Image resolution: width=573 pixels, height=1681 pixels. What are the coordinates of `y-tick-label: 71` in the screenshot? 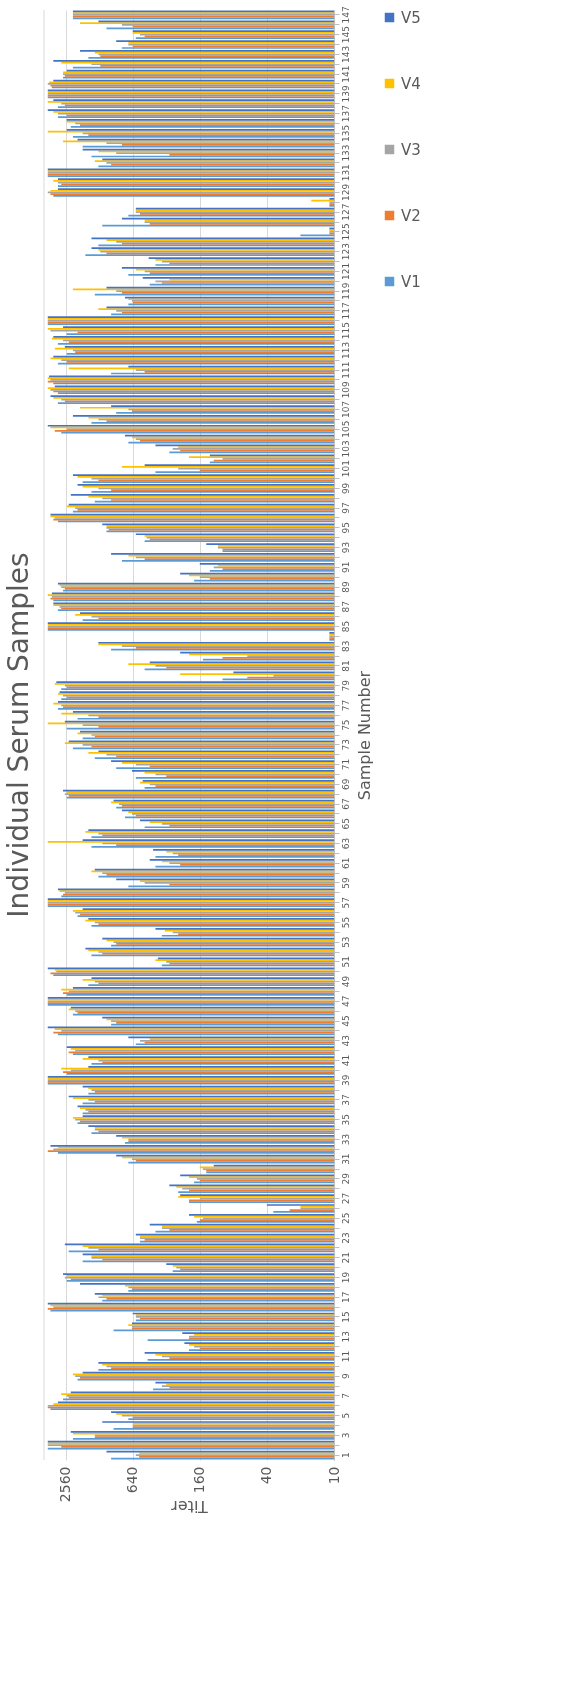 It's located at (345, 764).